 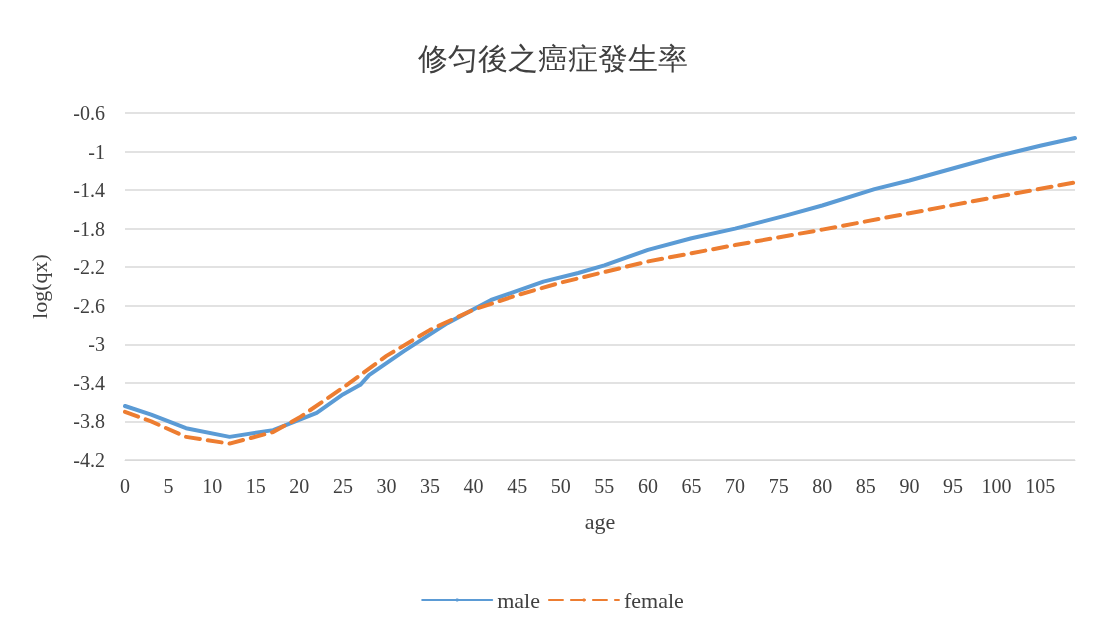 I want to click on legend-label: female, so click(x=653, y=600).